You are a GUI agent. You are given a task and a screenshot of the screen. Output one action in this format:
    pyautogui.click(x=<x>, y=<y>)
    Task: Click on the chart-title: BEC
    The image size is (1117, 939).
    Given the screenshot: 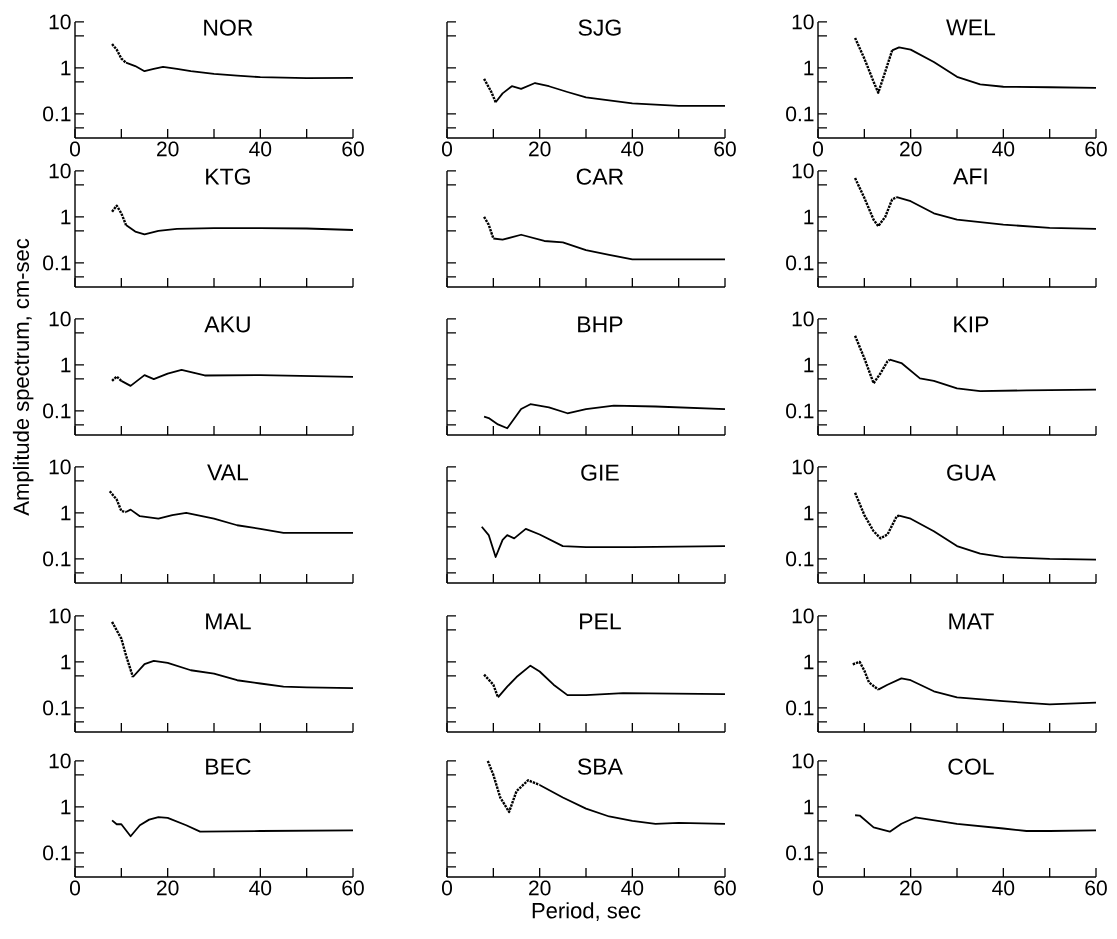 What is the action you would take?
    pyautogui.click(x=228, y=766)
    